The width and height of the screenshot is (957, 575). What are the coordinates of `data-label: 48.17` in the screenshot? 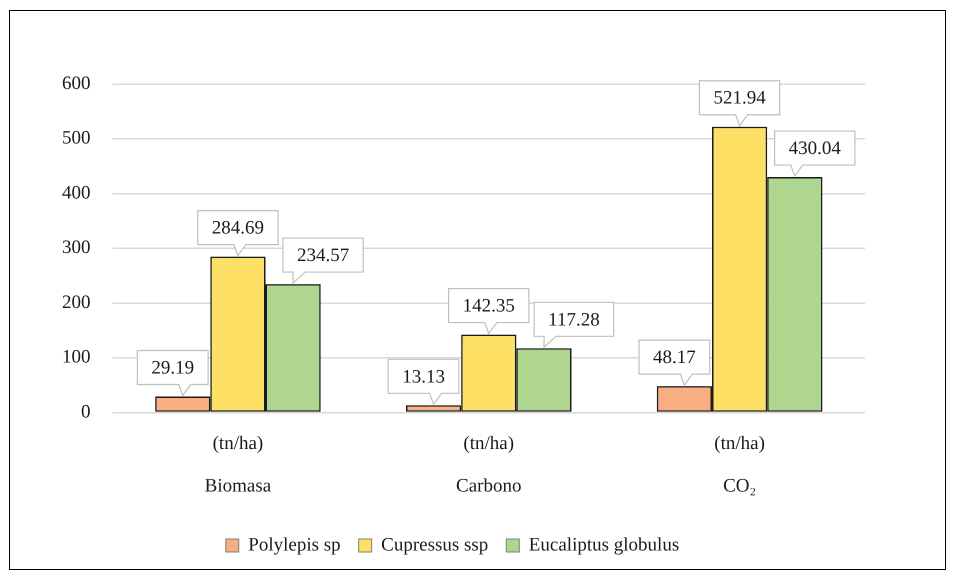 It's located at (674, 357).